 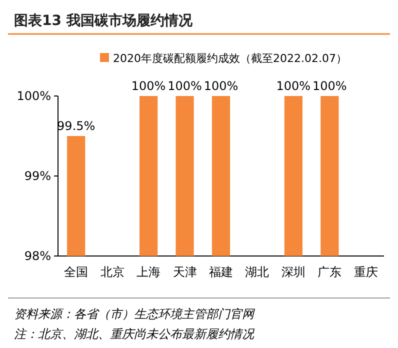 I want to click on x-tick-label: 深圳, so click(x=293, y=272).